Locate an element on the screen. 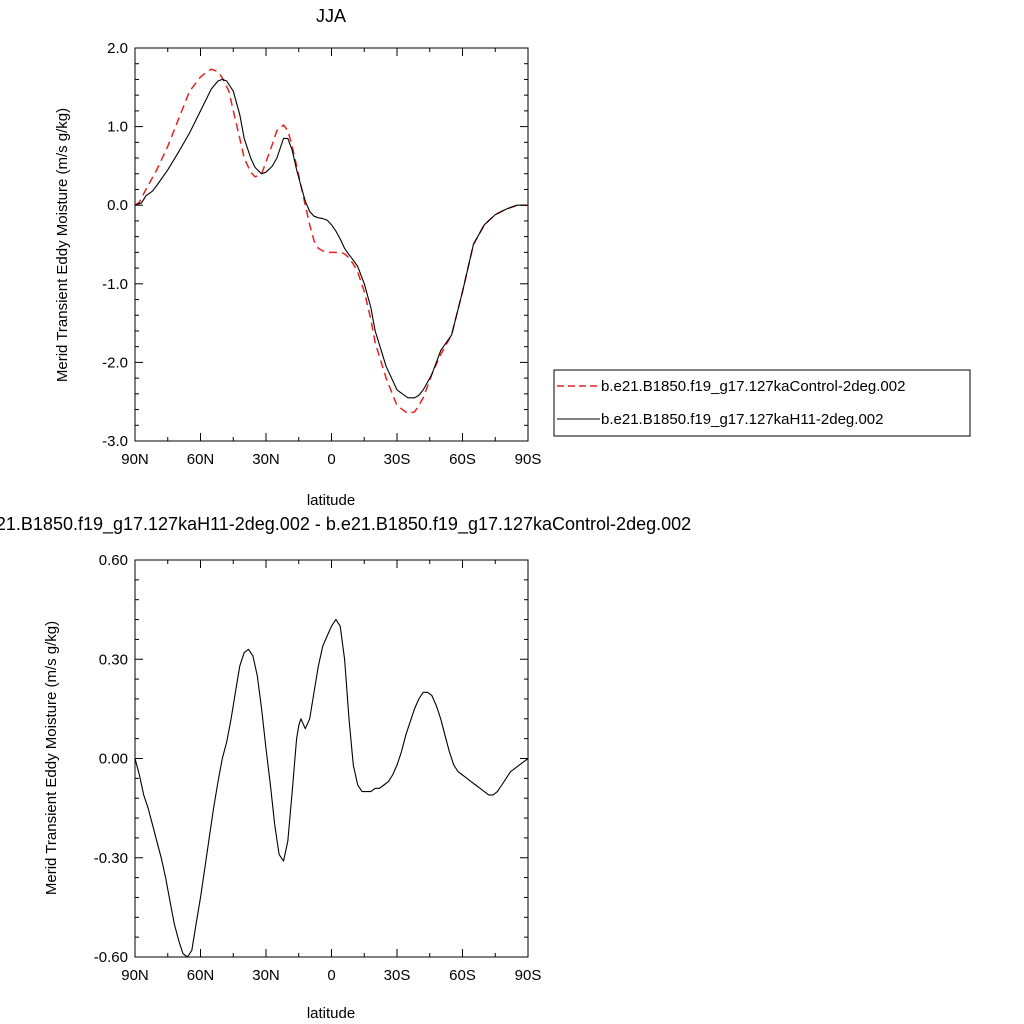  top-y-tick-label: 1.0 is located at coordinates (117, 127).